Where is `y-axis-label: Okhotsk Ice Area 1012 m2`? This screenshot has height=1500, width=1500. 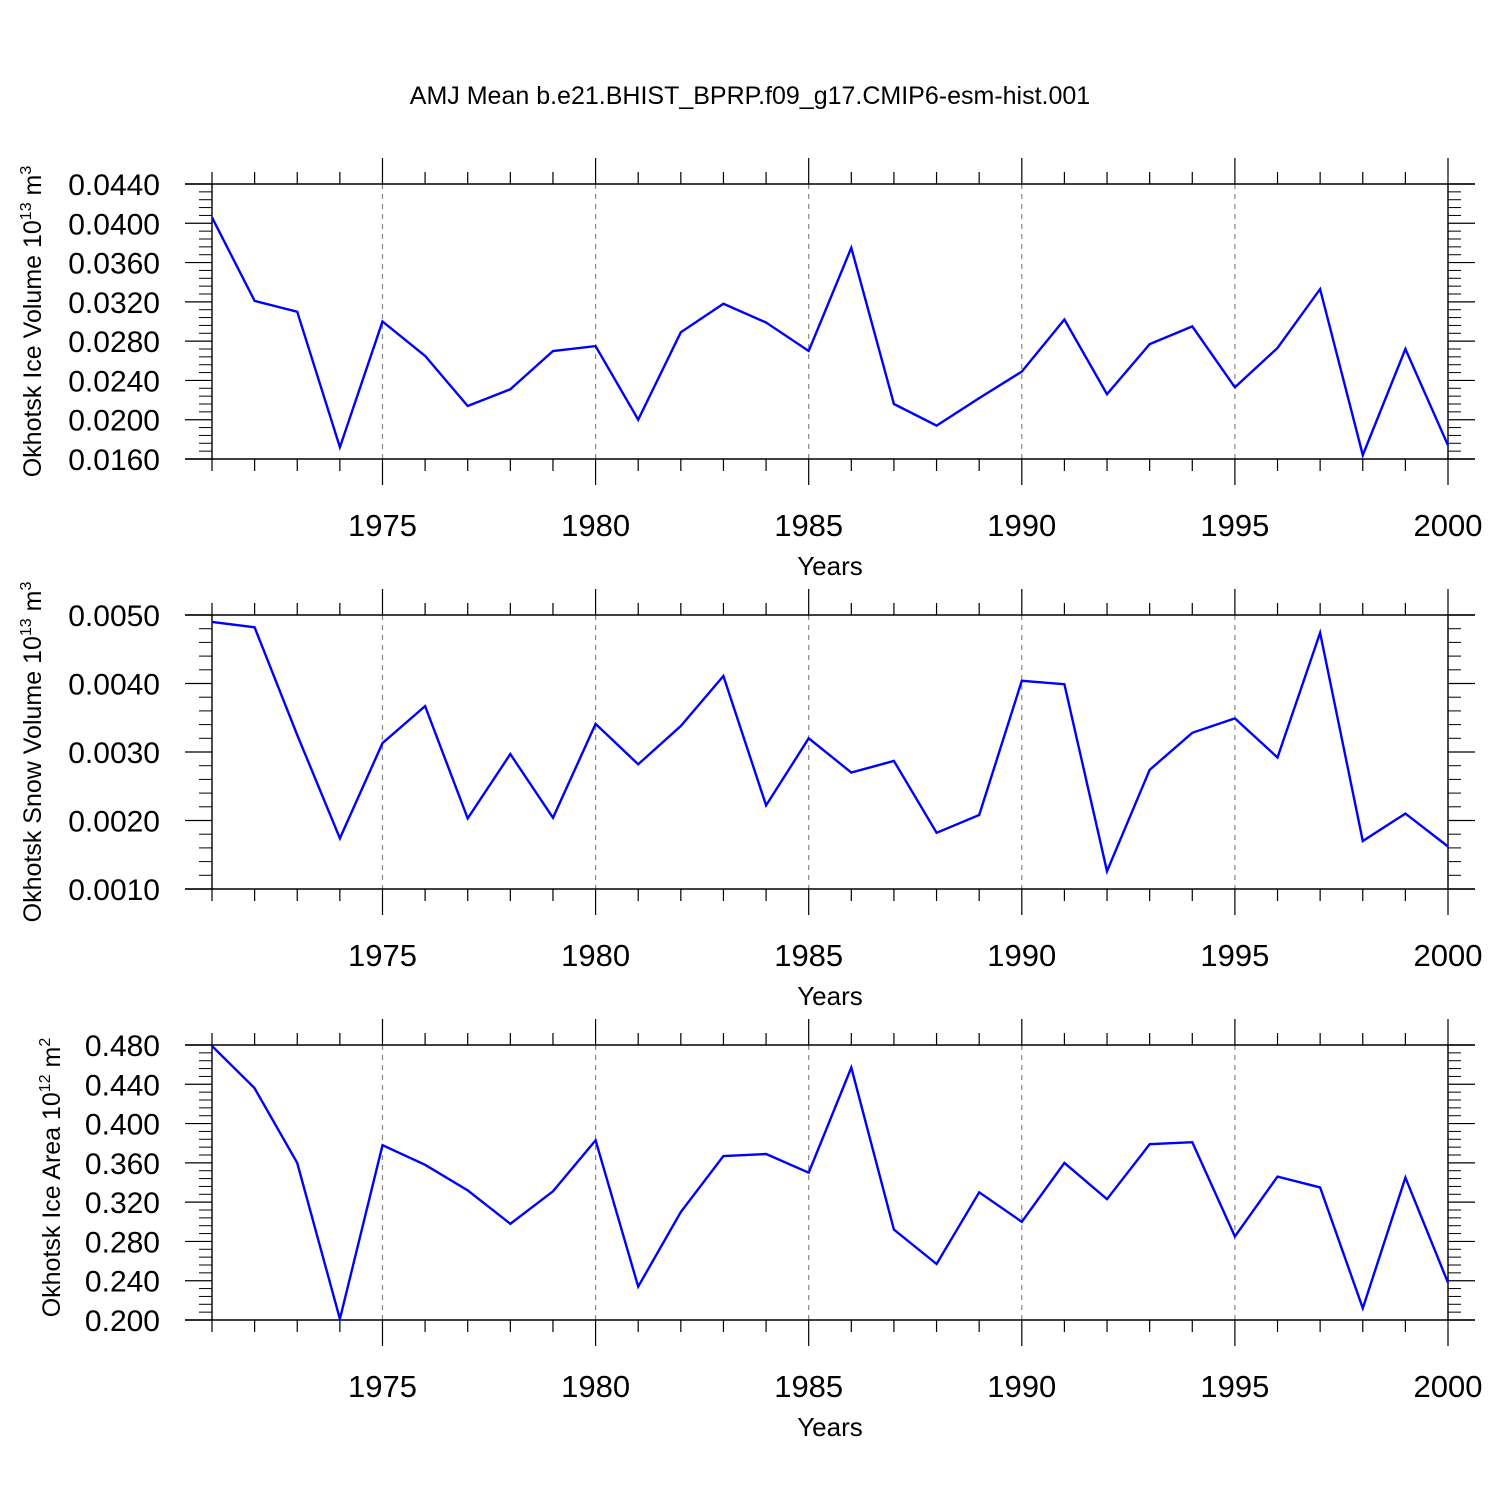
y-axis-label: Okhotsk Ice Area 1012 m2 is located at coordinates (51, 1178).